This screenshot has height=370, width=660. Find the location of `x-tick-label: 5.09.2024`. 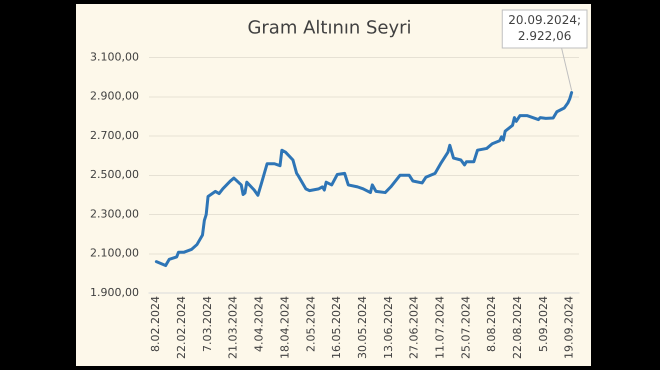

x-tick-label: 5.09.2024 is located at coordinates (543, 324).